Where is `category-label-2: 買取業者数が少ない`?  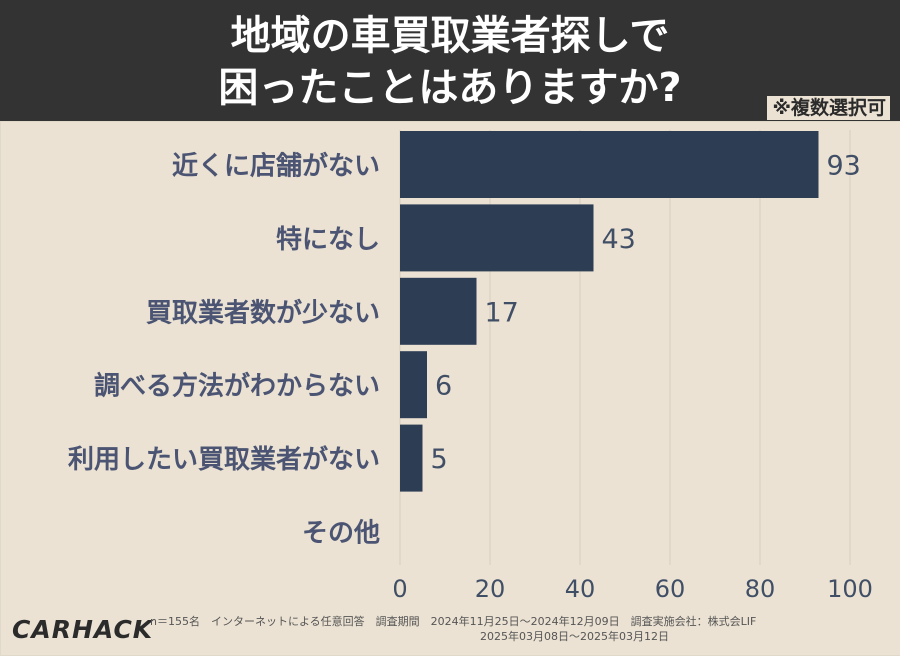
category-label-2: 買取業者数が少ない is located at coordinates (263, 312).